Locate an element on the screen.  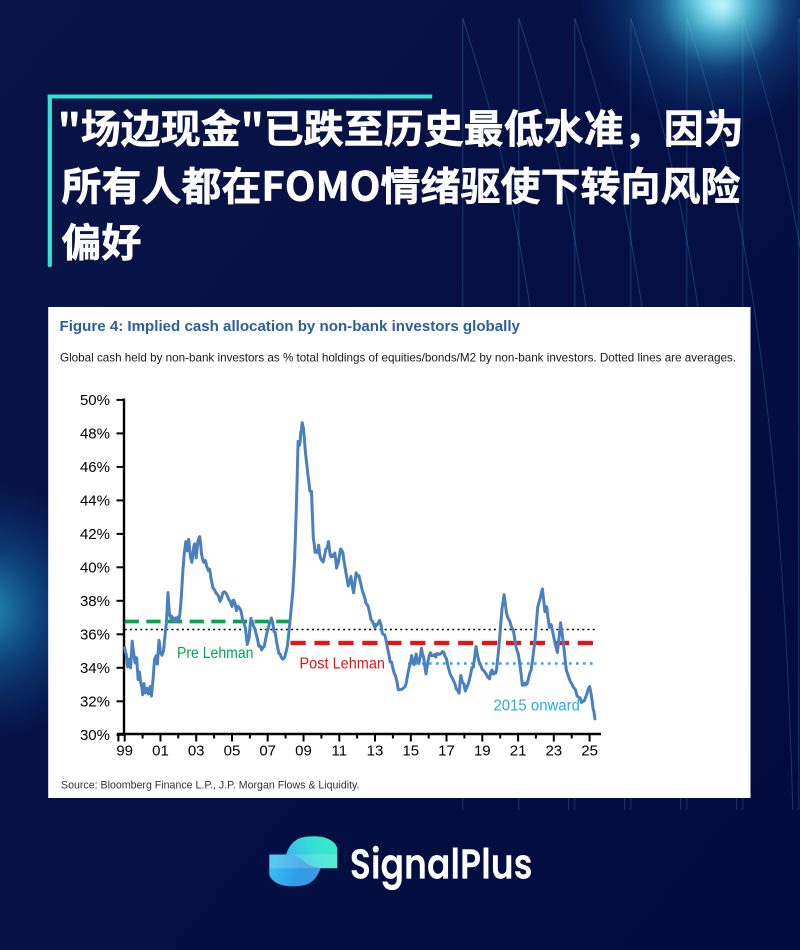
svg-text: 46% is located at coordinates (95, 467).